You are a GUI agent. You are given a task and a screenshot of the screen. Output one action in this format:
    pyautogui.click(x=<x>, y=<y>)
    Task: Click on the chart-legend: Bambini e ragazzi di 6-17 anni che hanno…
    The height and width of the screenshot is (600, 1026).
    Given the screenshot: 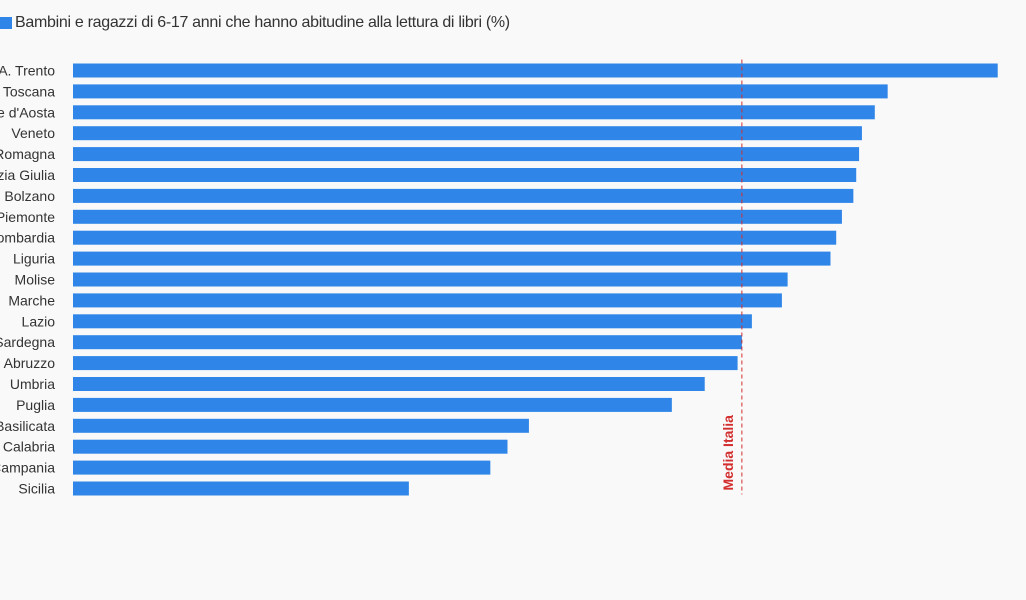 What is the action you would take?
    pyautogui.click(x=255, y=23)
    